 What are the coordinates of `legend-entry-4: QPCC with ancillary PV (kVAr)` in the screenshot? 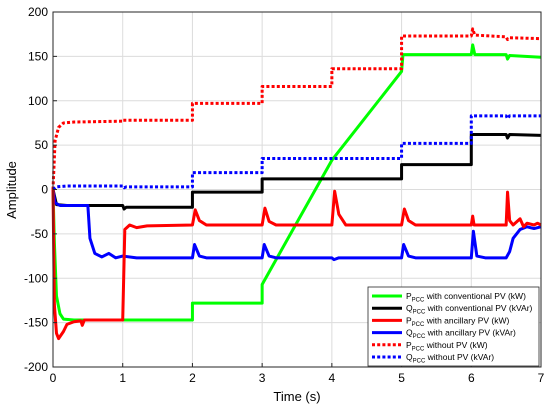 It's located at (461, 334).